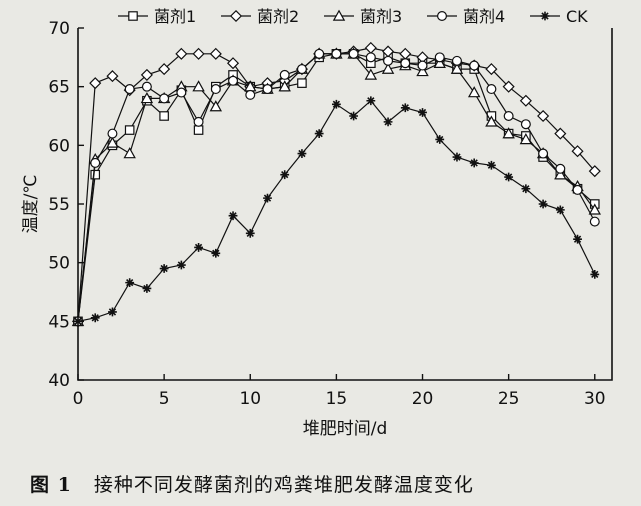 This screenshot has height=506, width=641. I want to click on legend-label-3: 菌剂3, so click(381, 16).